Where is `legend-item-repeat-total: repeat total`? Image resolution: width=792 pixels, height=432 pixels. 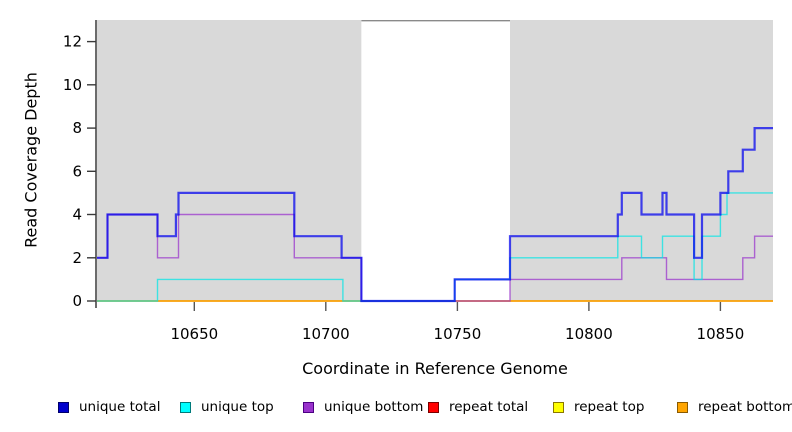
legend-item-repeat-total: repeat total is located at coordinates (478, 407).